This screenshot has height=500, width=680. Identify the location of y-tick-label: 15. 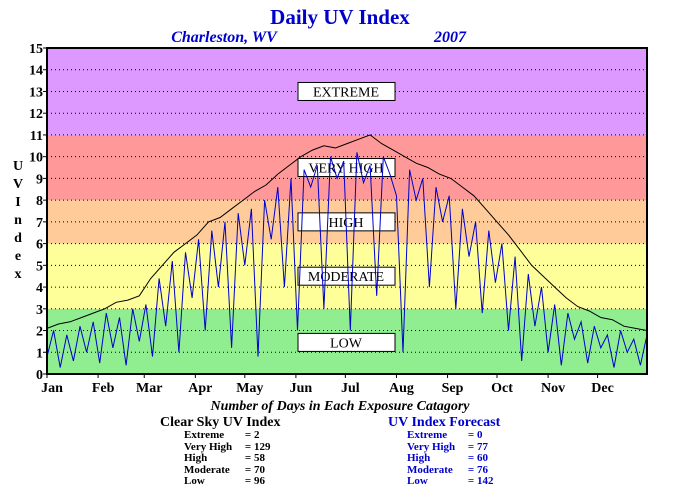
(36, 49).